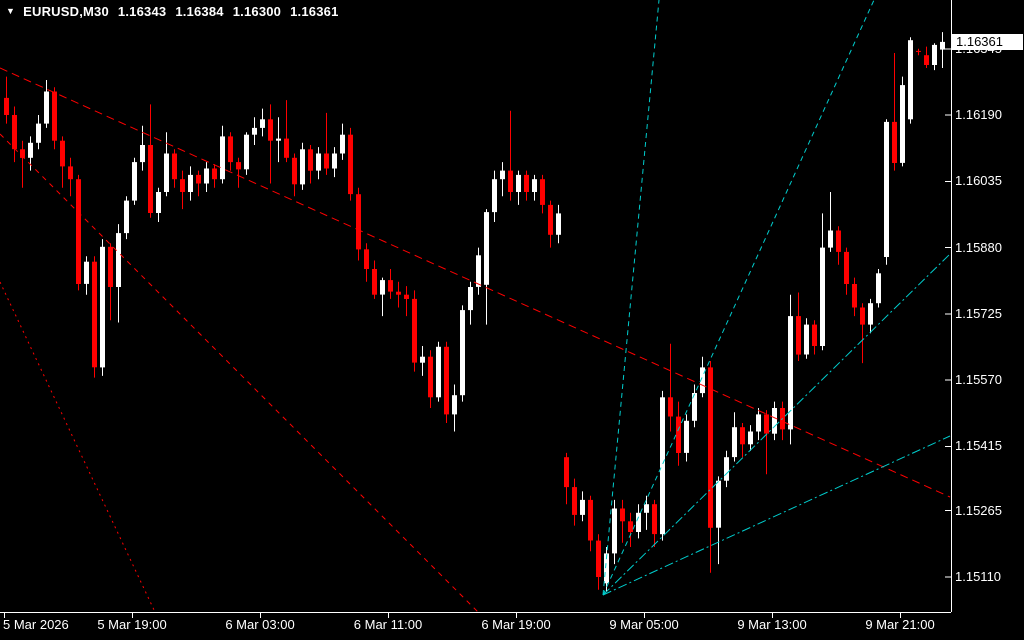  I want to click on ohlc-high: 1.16384, so click(199, 11).